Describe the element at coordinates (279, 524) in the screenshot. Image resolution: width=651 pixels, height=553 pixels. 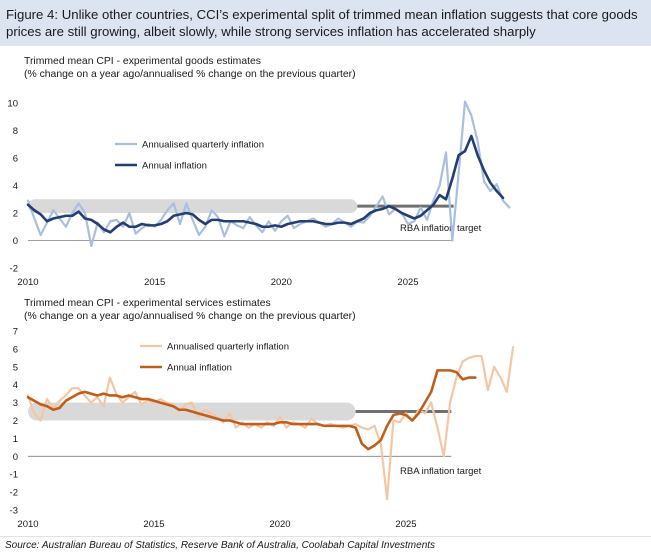
I see `chart-2-x-tick-label: 2020` at that location.